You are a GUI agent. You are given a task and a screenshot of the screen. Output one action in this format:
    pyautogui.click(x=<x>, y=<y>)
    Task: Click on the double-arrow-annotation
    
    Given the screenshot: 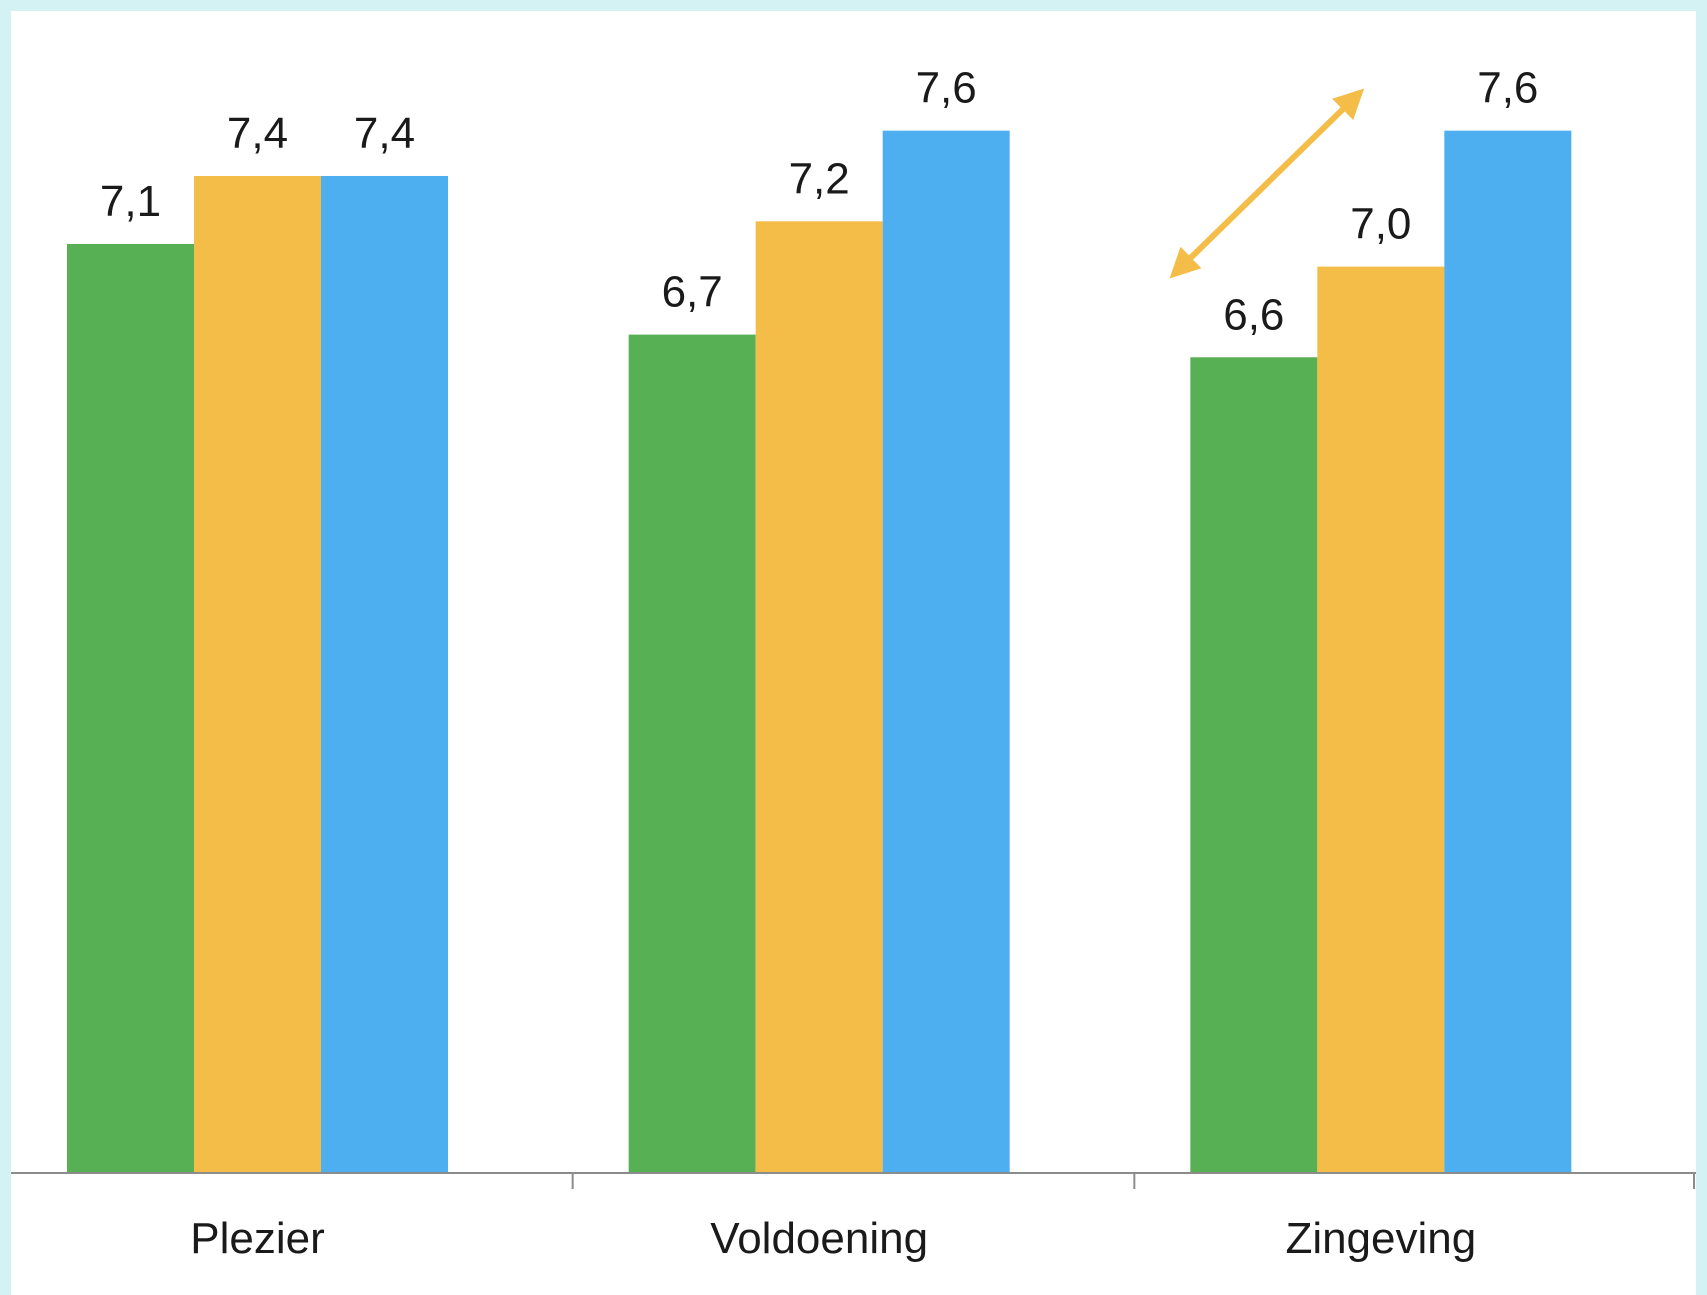 What is the action you would take?
    pyautogui.click(x=1267, y=183)
    